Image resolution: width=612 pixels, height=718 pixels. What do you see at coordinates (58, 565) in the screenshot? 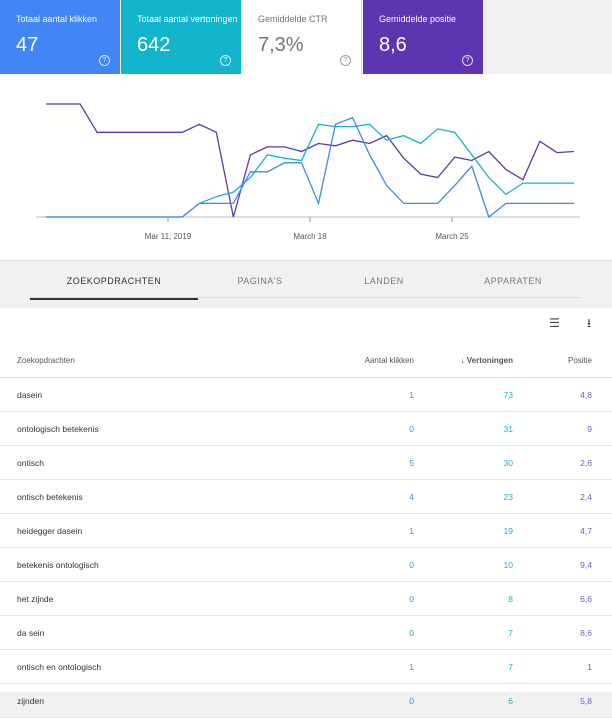
I see `query-cell: betekenis ontologisch` at bounding box center [58, 565].